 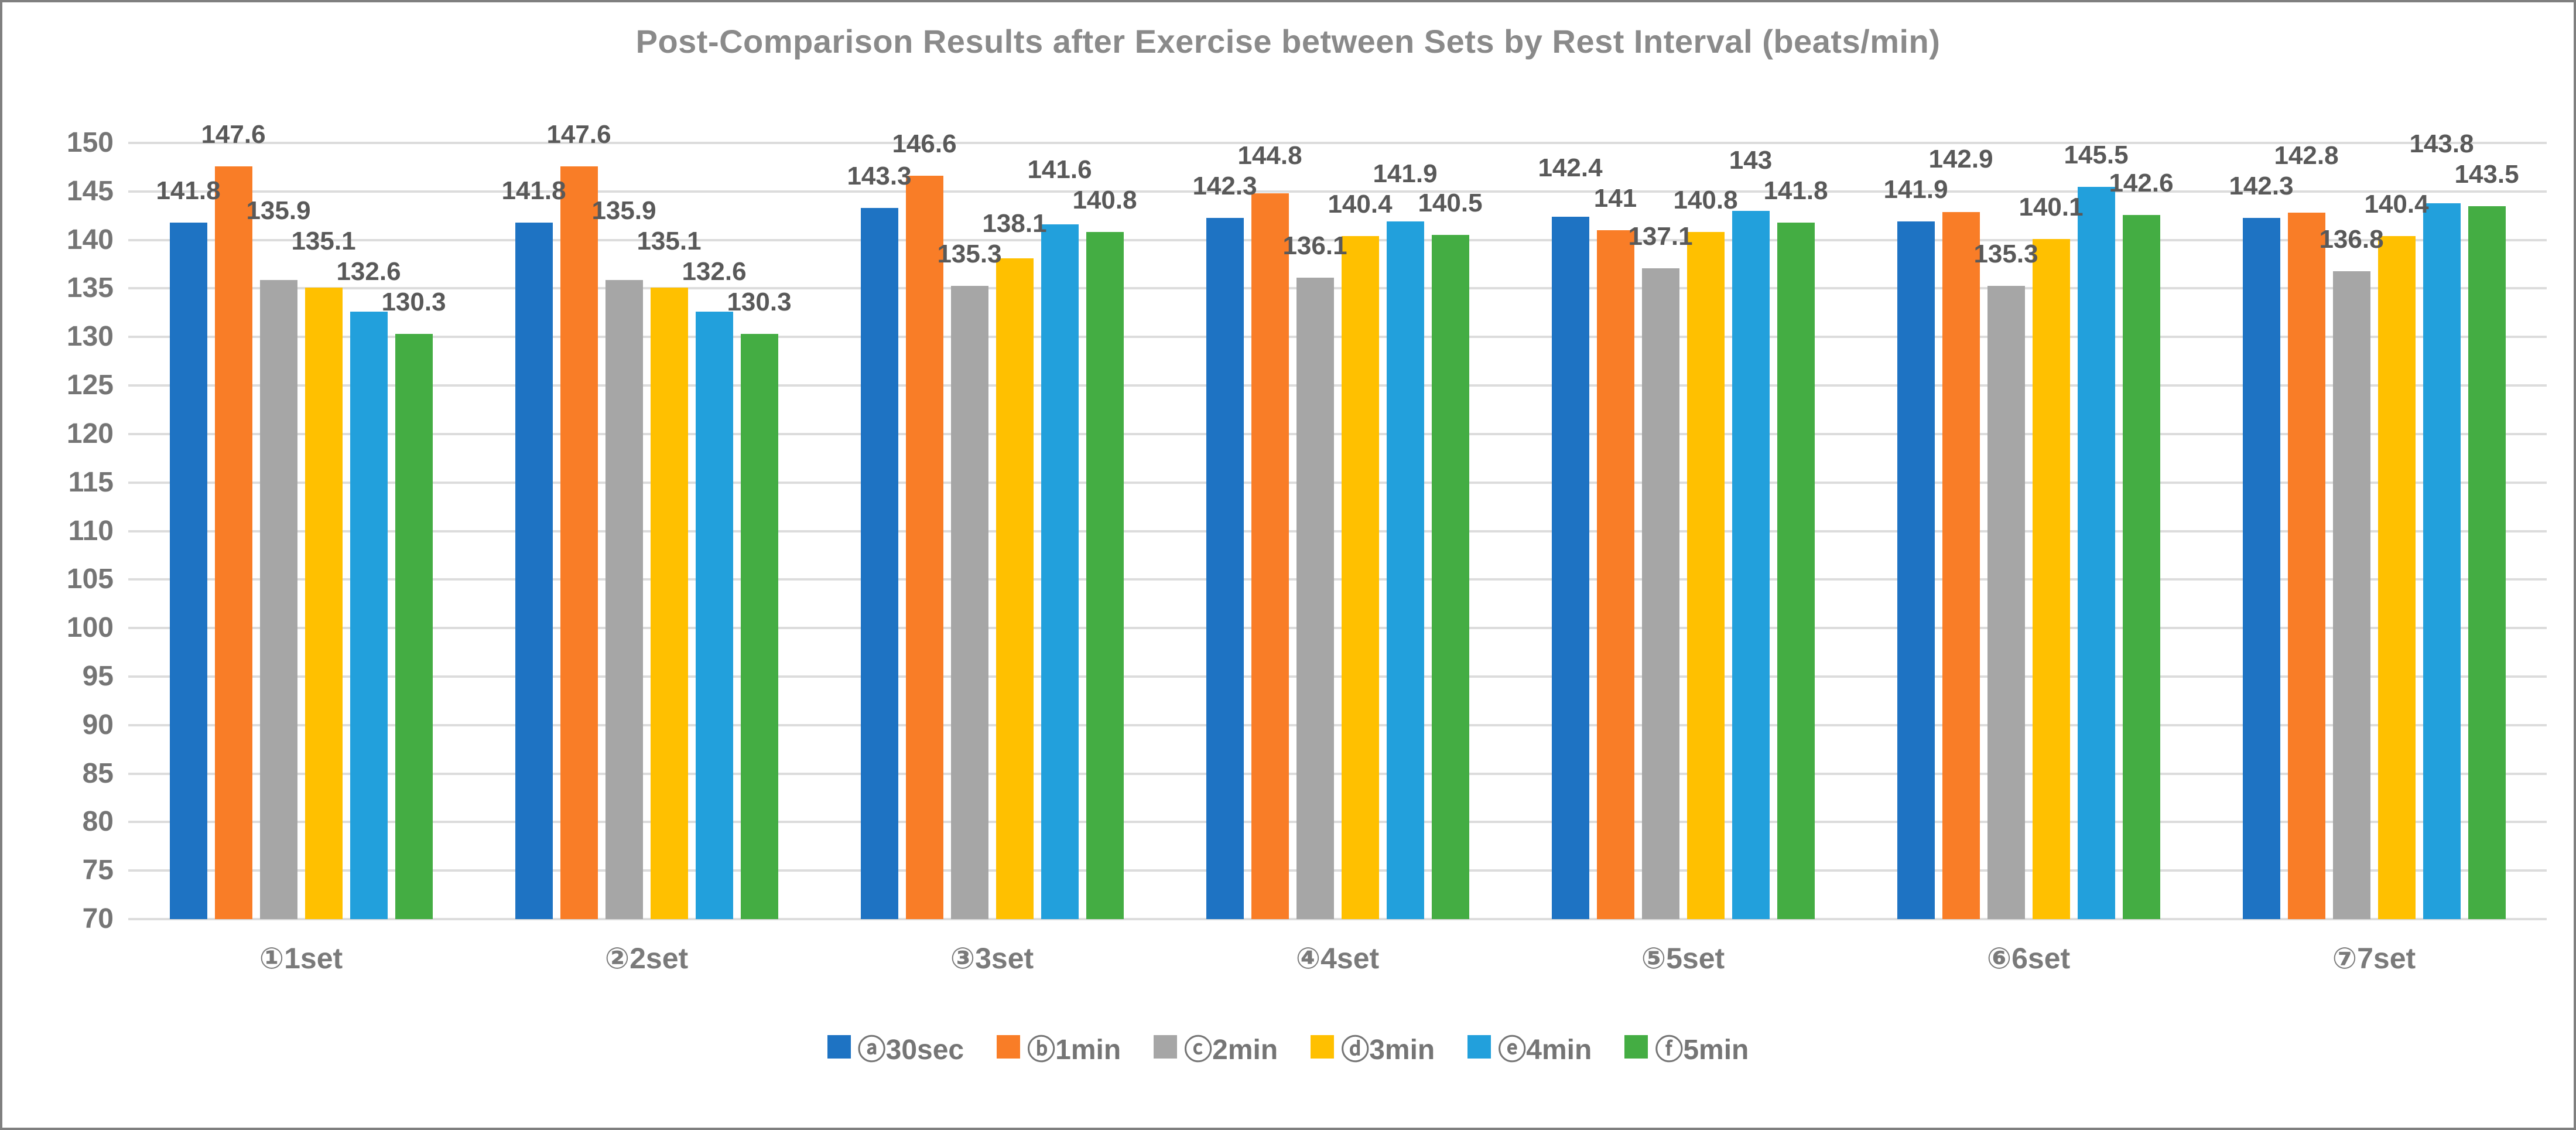 I want to click on value-label-5set-4min: 143, so click(x=1751, y=160).